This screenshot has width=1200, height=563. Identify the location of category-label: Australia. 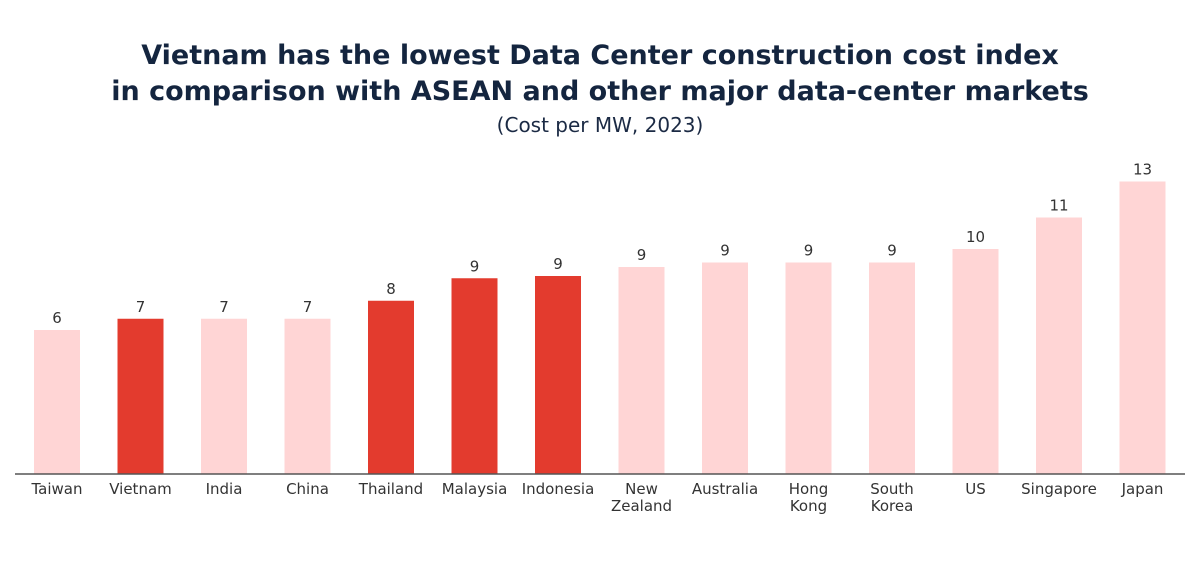
(725, 489).